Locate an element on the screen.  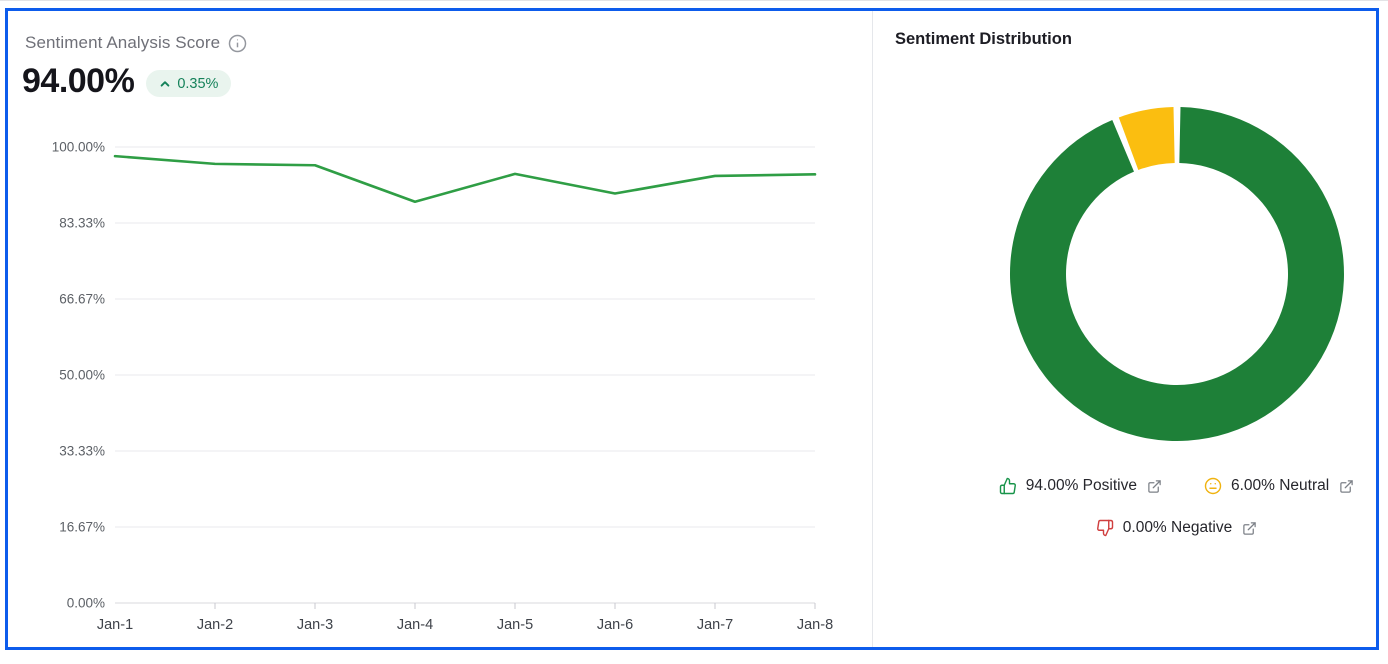
score-panel-header: Sentiment Analysis Score is located at coordinates (440, 32).